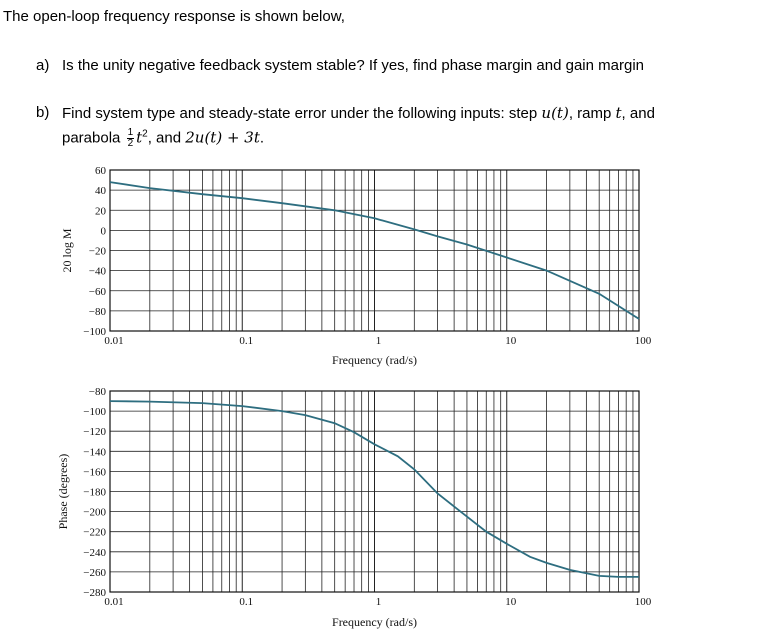  I want to click on plot1-x-tick-label: 100, so click(643, 341).